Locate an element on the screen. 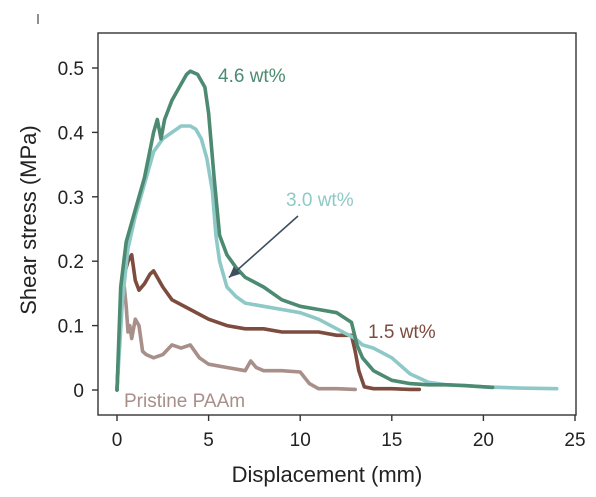 Image resolution: width=596 pixels, height=497 pixels. y-axis-ticks: 0 0.1 0.2 0.3 0.4 0.5 is located at coordinates (78, 230).